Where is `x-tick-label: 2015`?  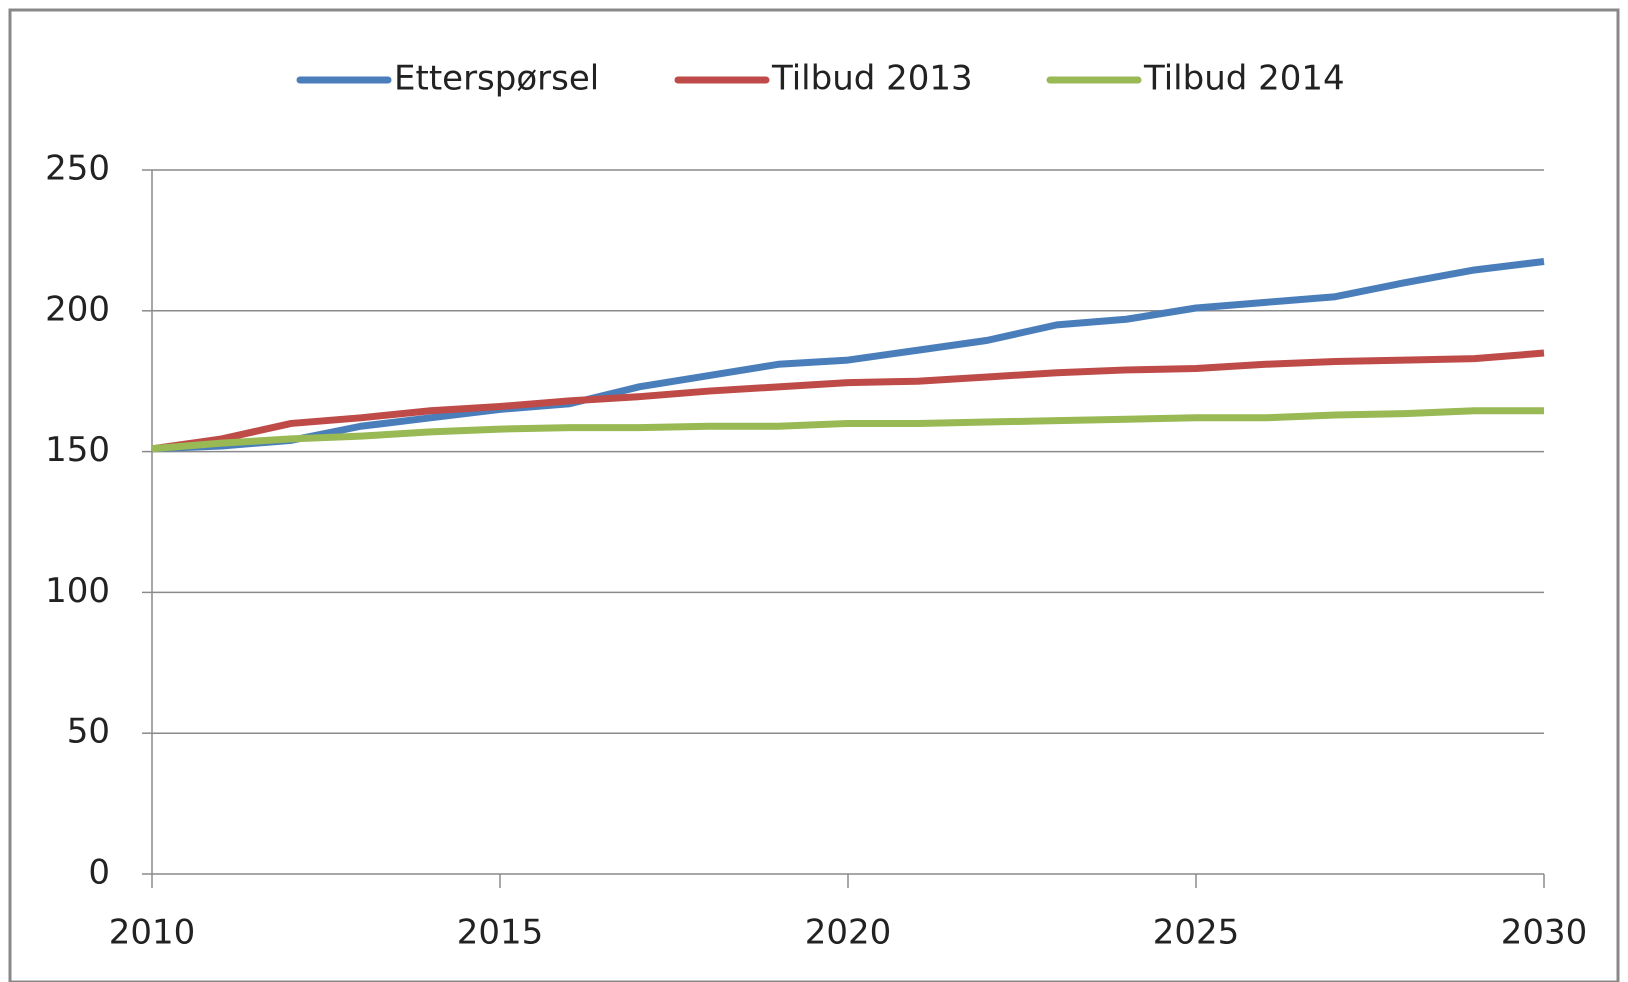
x-tick-label: 2015 is located at coordinates (500, 933).